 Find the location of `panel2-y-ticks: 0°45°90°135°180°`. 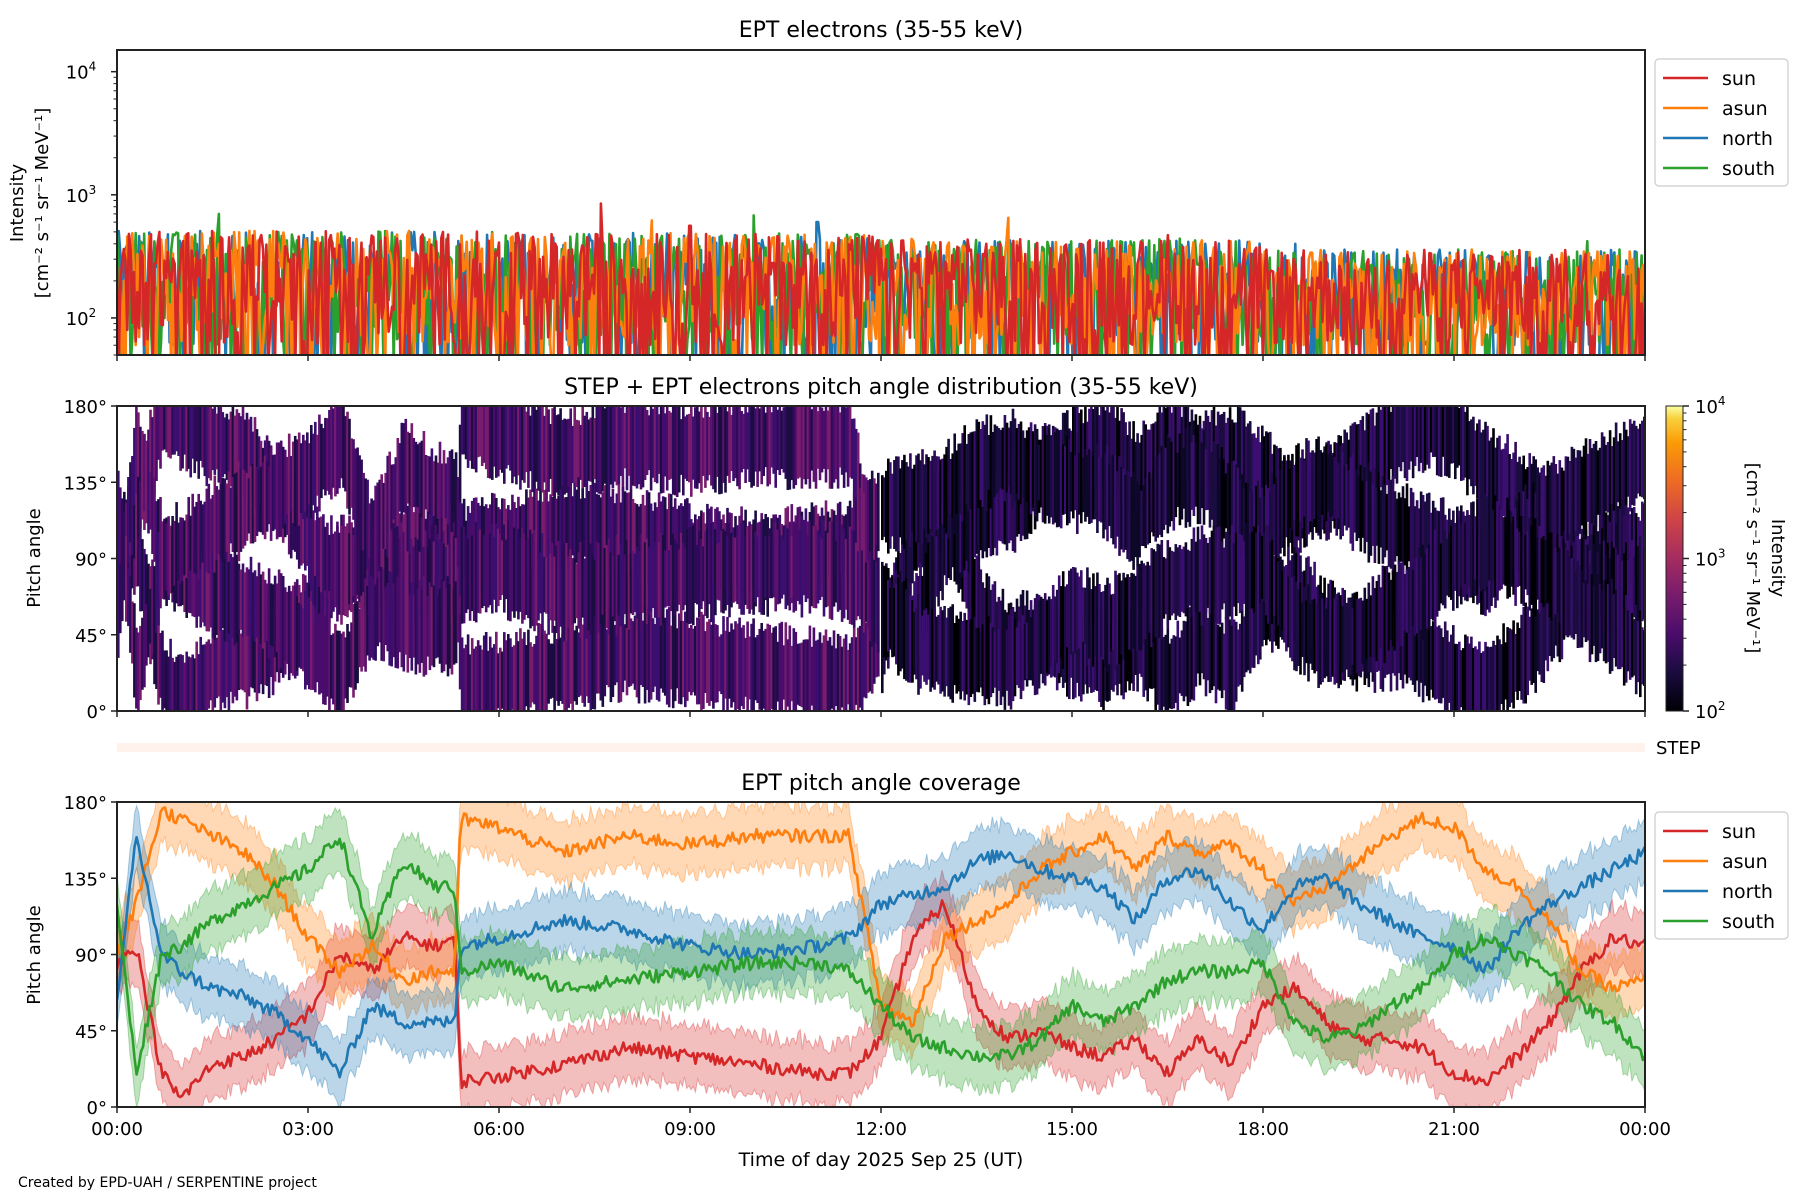

panel2-y-ticks: 0°45°90°135°180° is located at coordinates (90, 560).